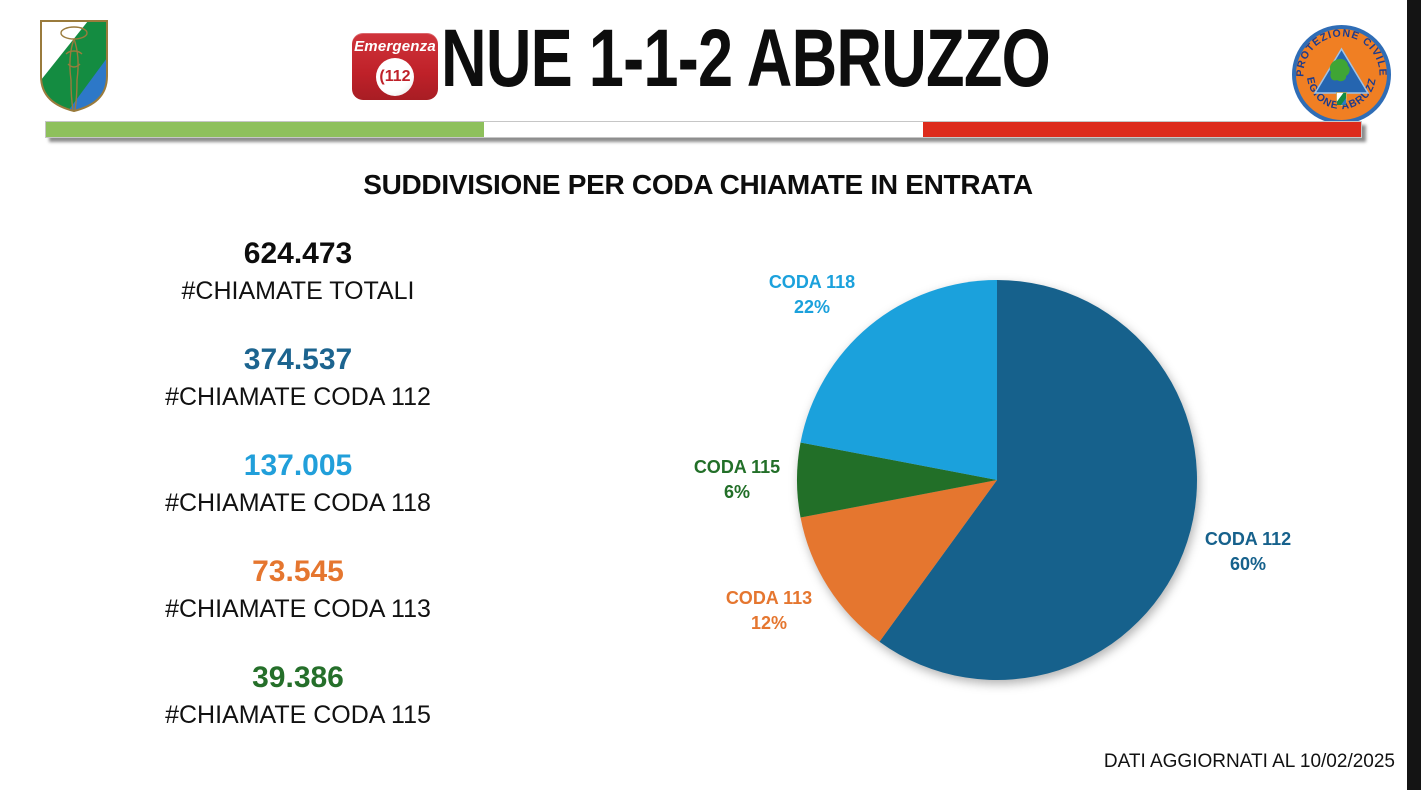 The width and height of the screenshot is (1421, 790). Describe the element at coordinates (298, 397) in the screenshot. I see `stat-label: #CHIAMATE CODA 112` at that location.